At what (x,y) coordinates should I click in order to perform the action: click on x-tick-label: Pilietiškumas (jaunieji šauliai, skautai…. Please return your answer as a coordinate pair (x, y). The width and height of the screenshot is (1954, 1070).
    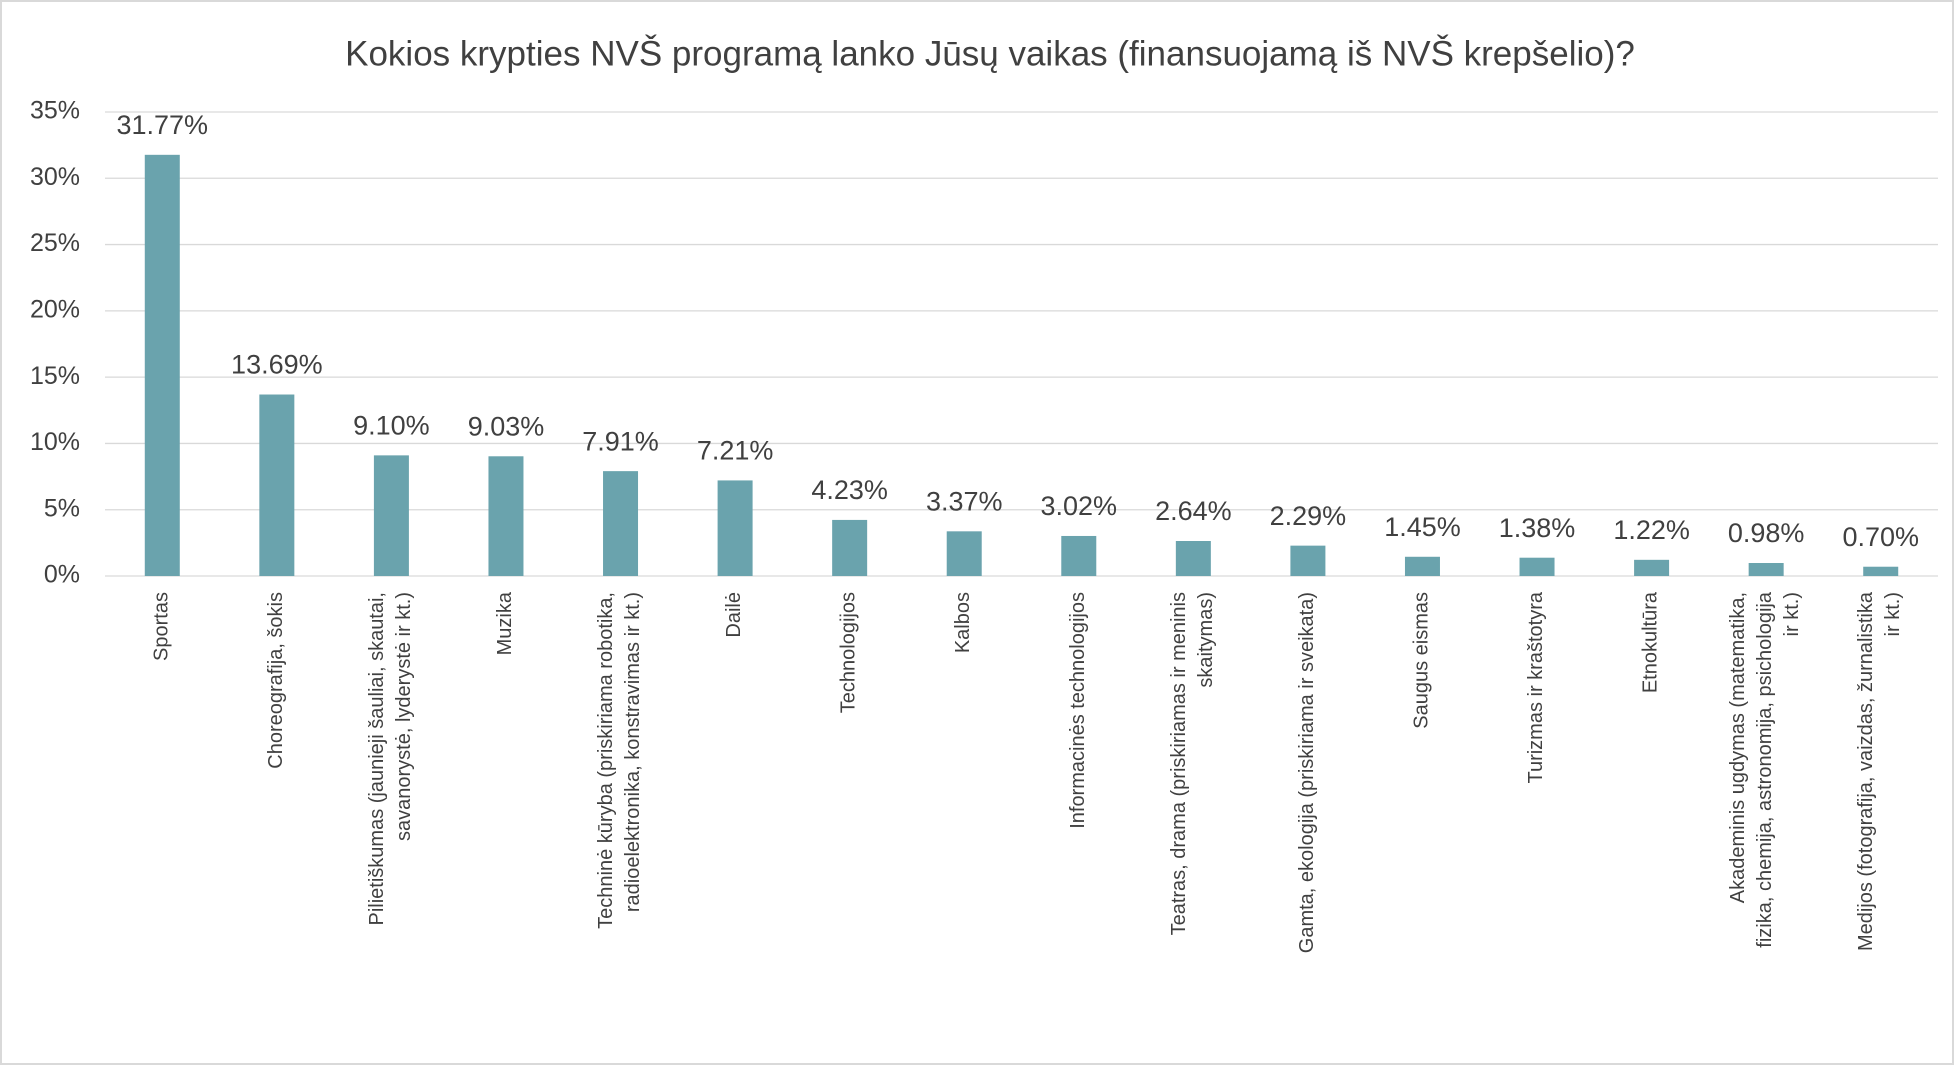
    Looking at the image, I should click on (390, 758).